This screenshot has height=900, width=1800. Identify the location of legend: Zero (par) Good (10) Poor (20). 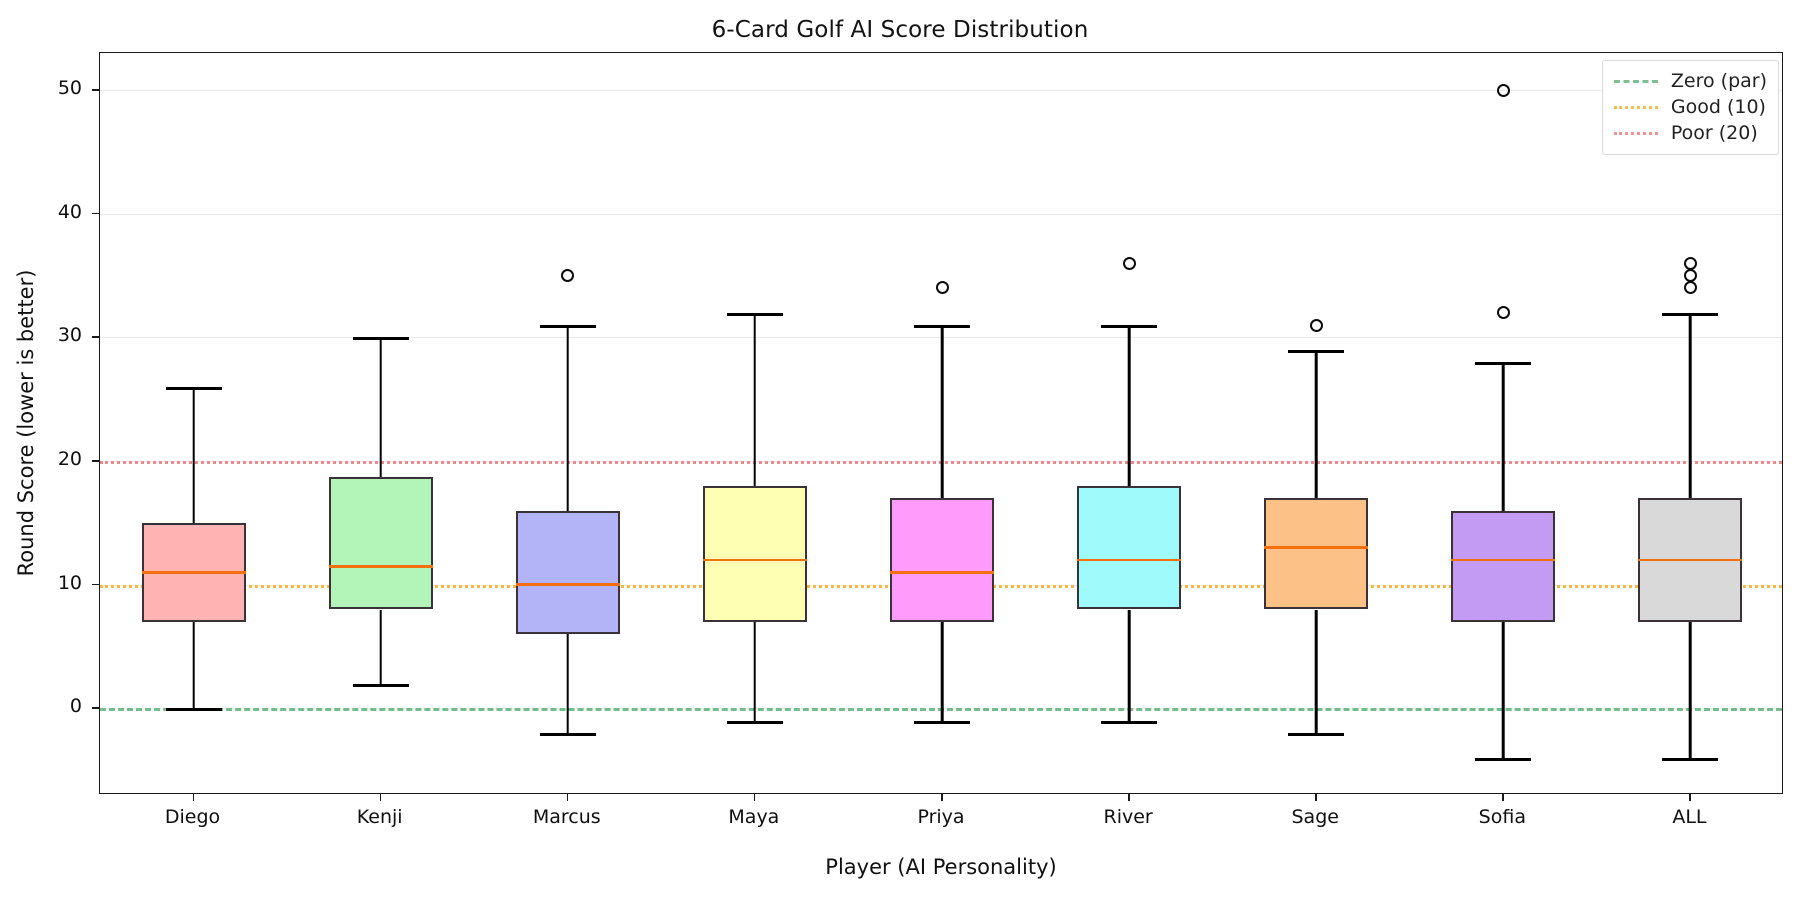
(1690, 107).